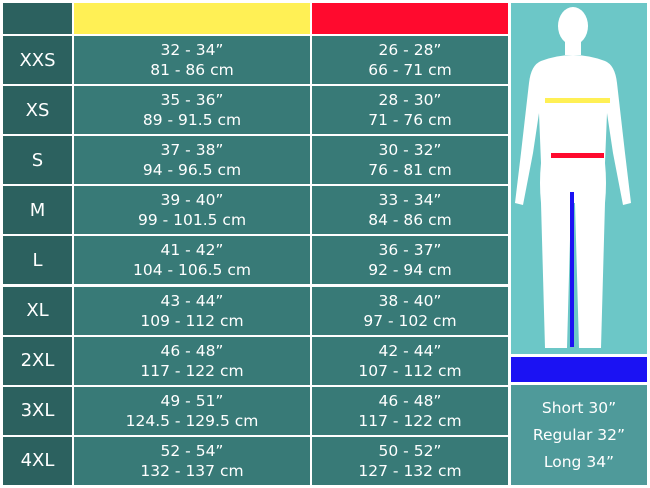  I want to click on chest-cm: 117 - 122 cm, so click(192, 370).